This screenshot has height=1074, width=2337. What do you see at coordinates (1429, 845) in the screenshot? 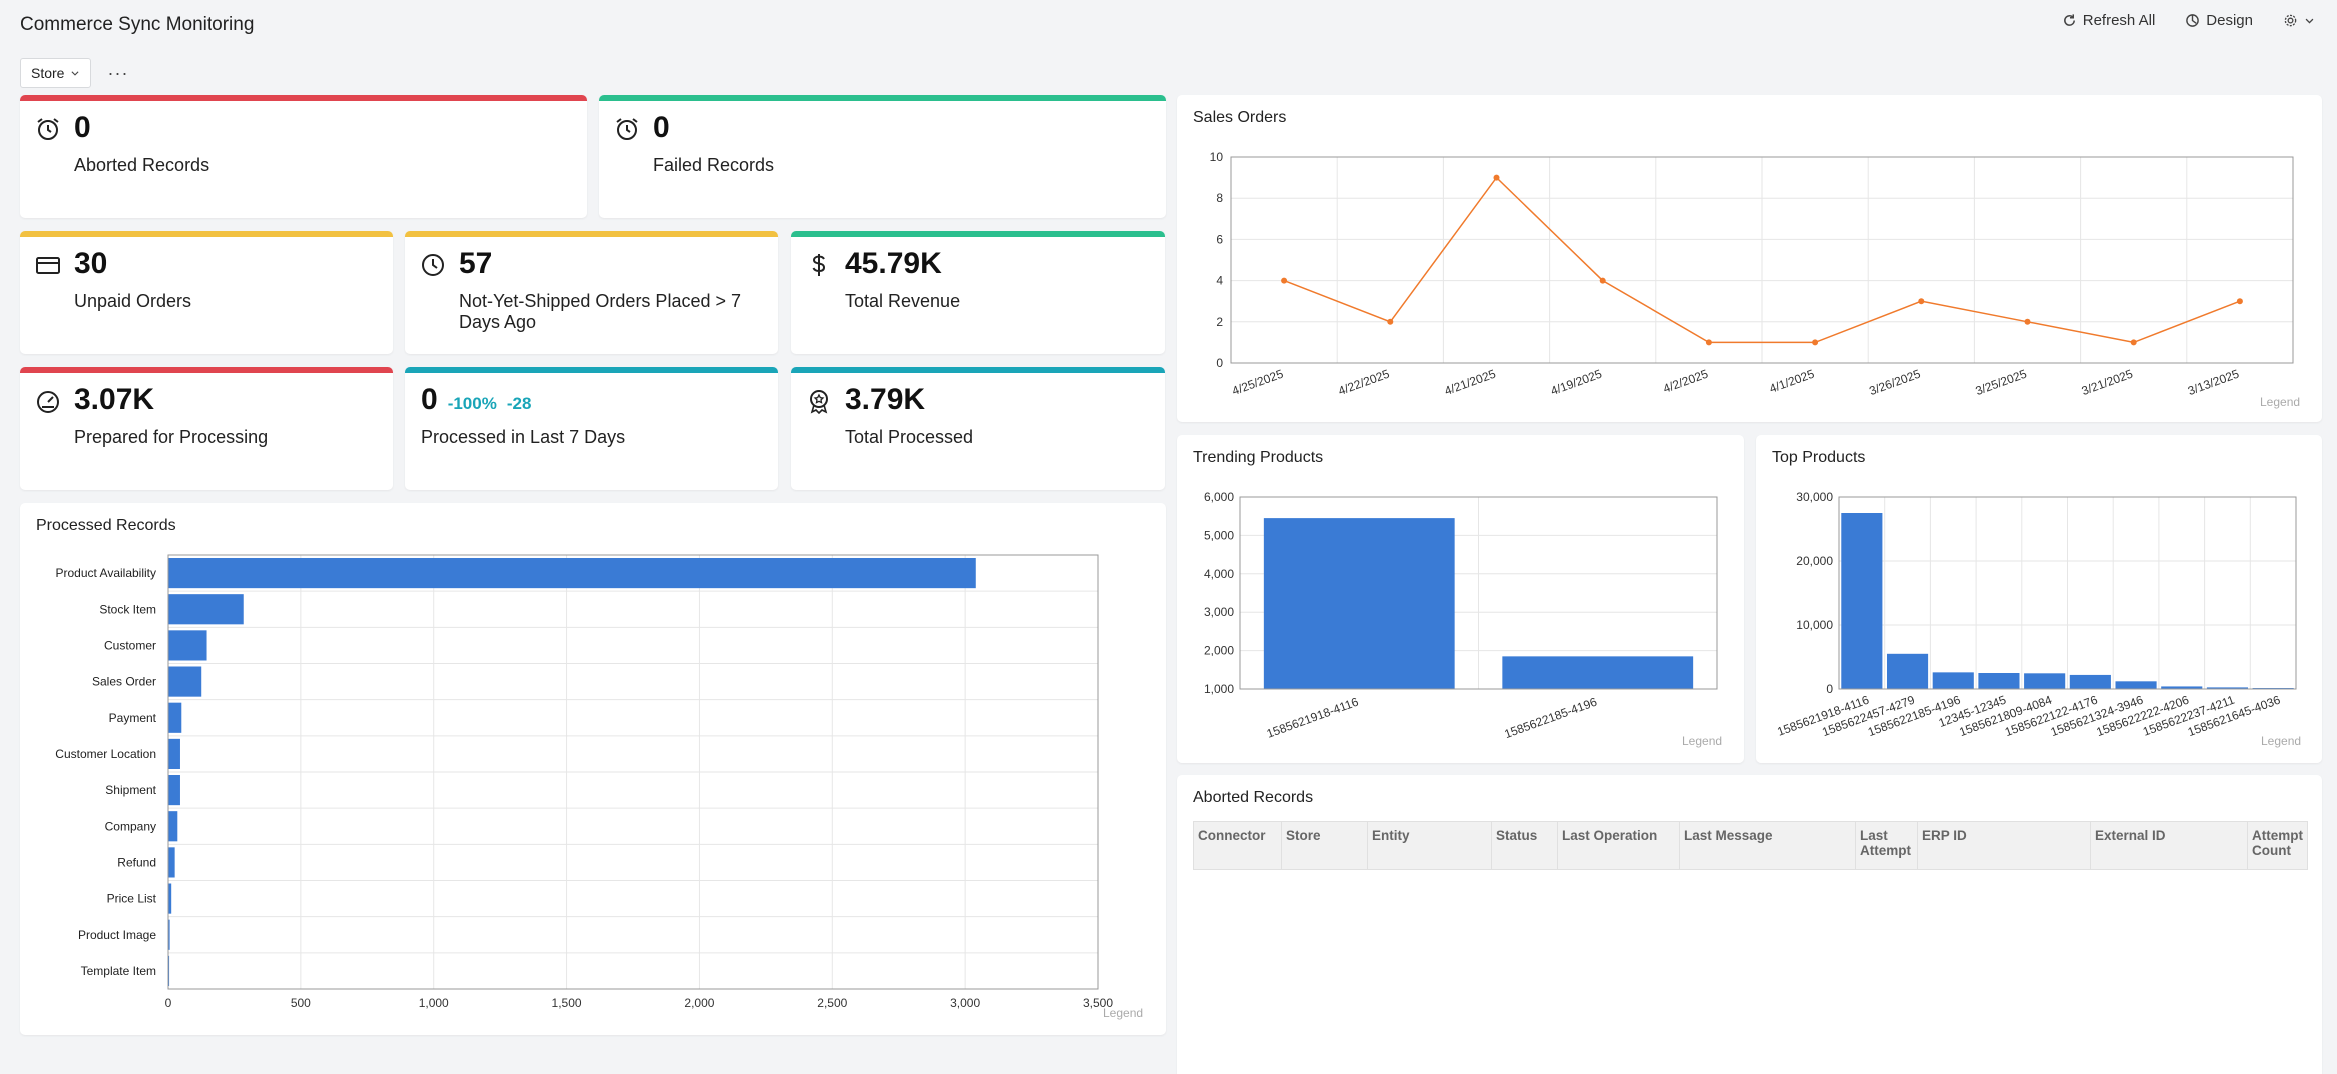
I see `column-header: Entity` at bounding box center [1429, 845].